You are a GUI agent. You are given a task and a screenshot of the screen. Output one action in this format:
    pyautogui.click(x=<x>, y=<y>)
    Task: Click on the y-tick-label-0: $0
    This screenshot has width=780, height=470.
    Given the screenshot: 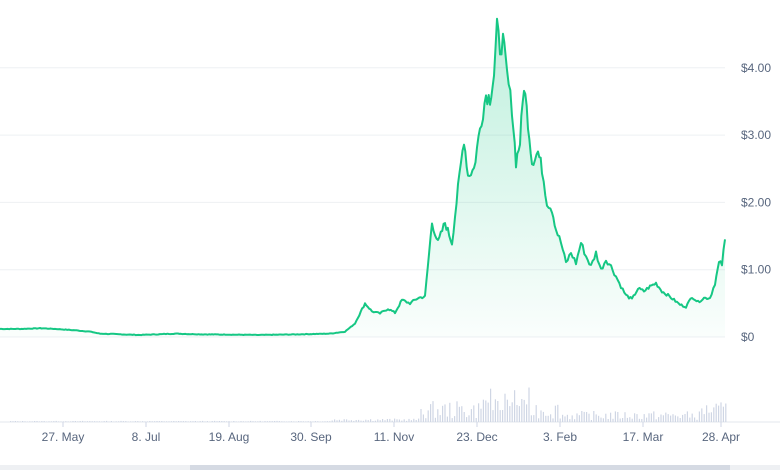 What is the action you would take?
    pyautogui.click(x=748, y=337)
    